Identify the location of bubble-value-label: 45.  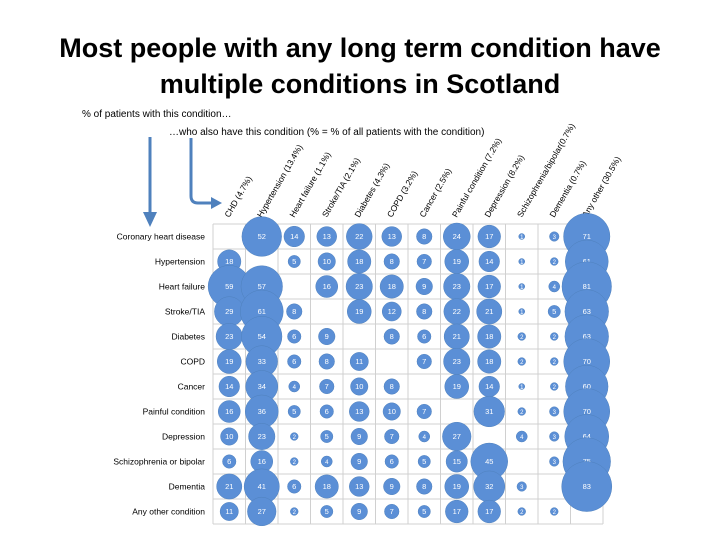
(489, 461).